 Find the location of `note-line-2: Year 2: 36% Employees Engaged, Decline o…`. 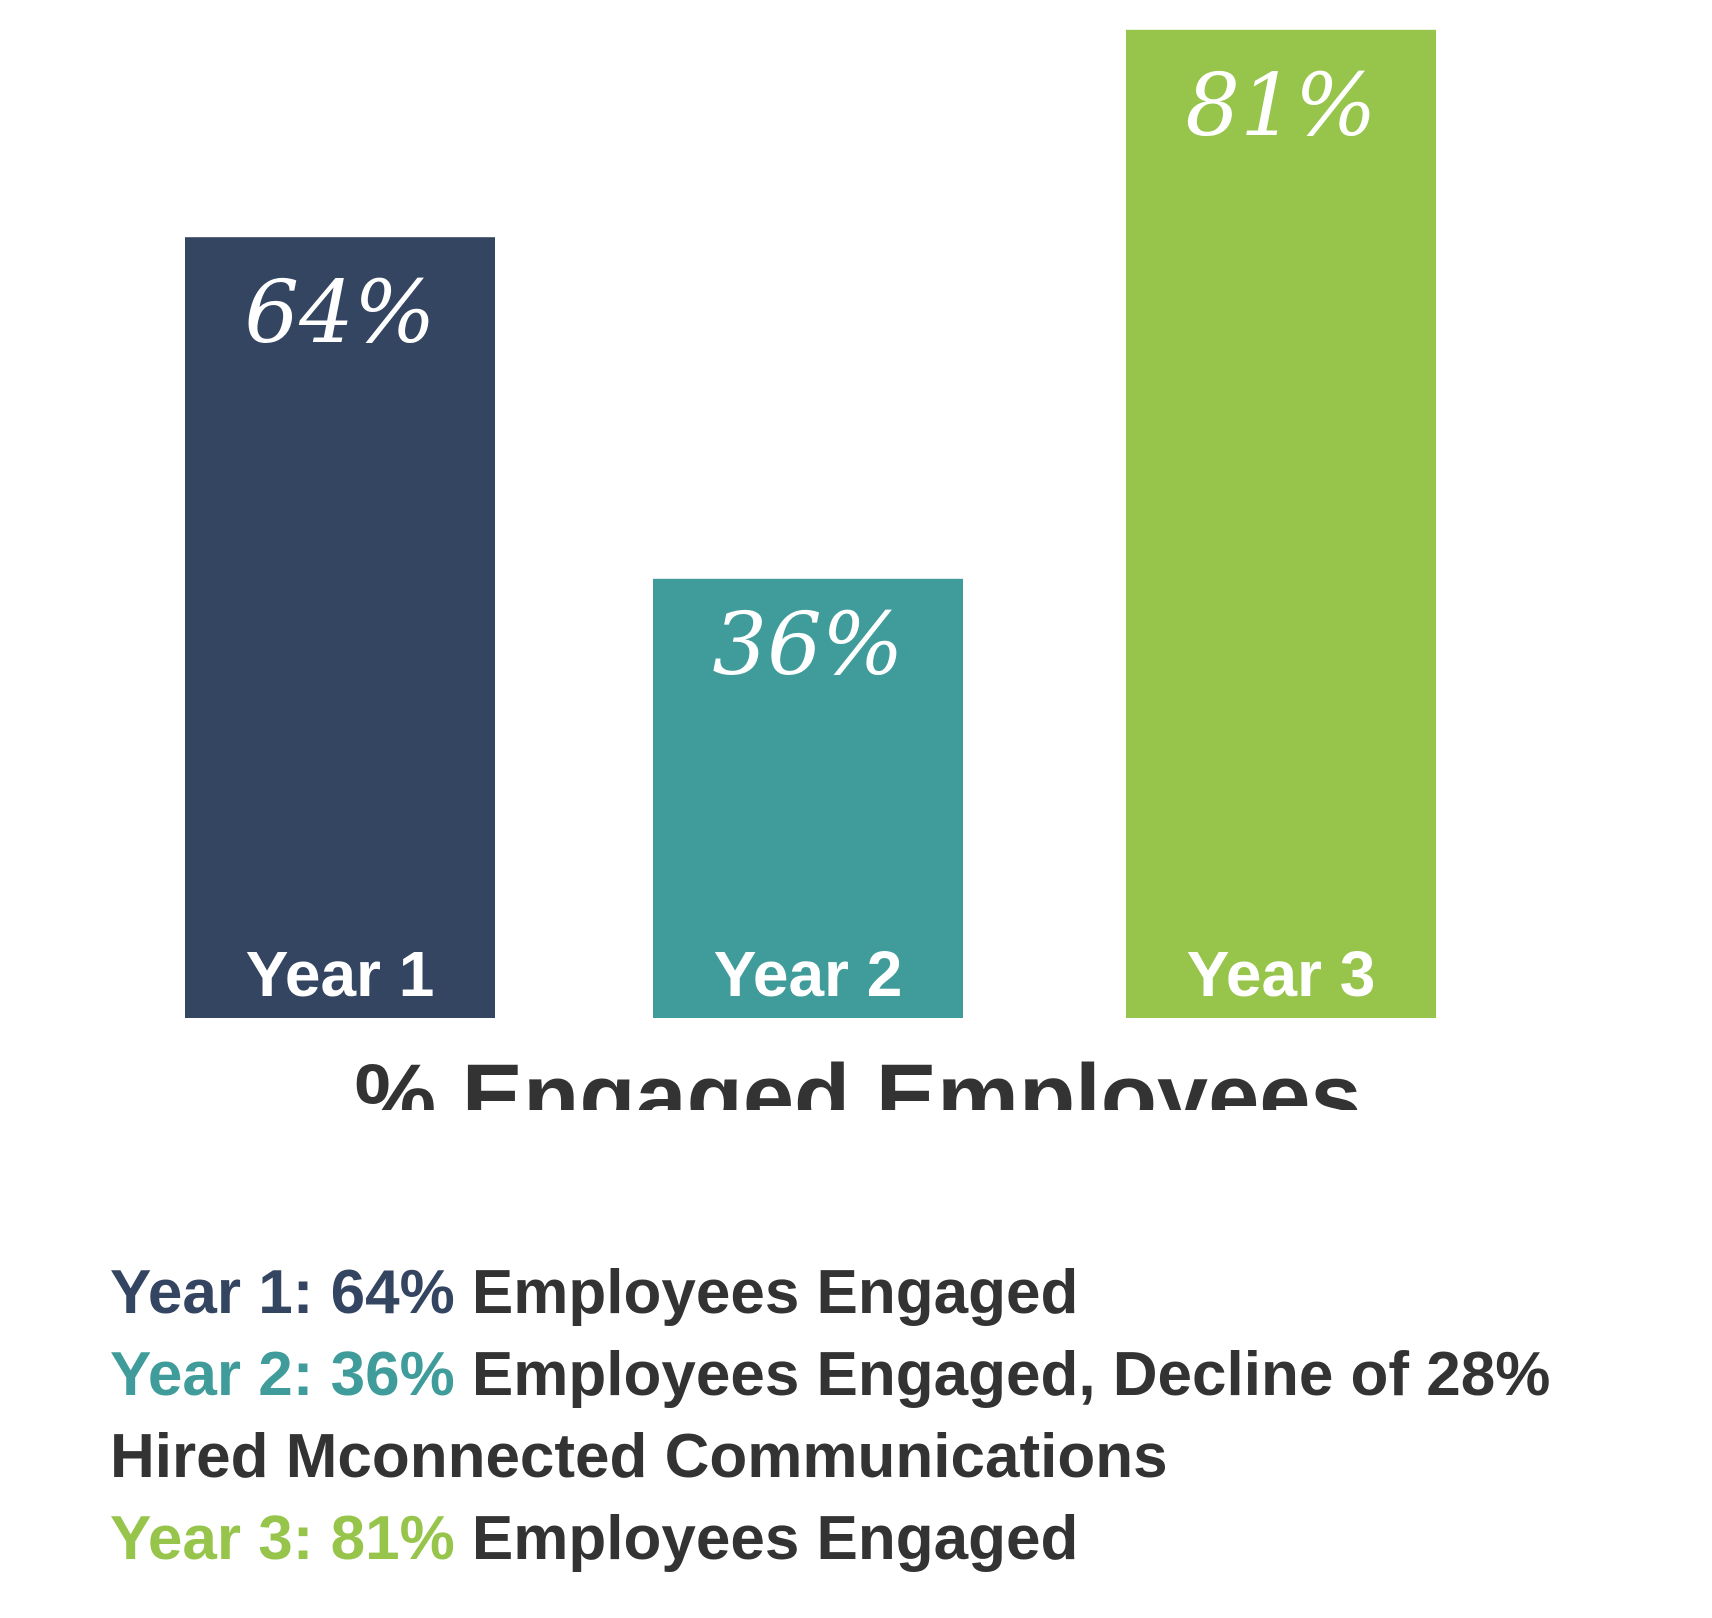

note-line-2: Year 2: 36% Employees Engaged, Decline o… is located at coordinates (900, 1375).